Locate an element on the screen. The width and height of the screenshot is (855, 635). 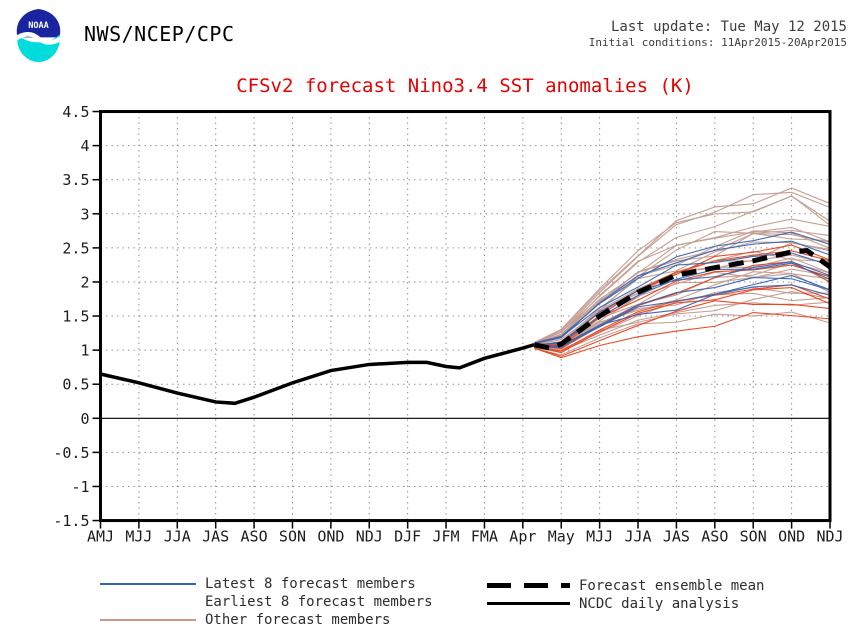
svg-text: 4.5 is located at coordinates (75, 112).